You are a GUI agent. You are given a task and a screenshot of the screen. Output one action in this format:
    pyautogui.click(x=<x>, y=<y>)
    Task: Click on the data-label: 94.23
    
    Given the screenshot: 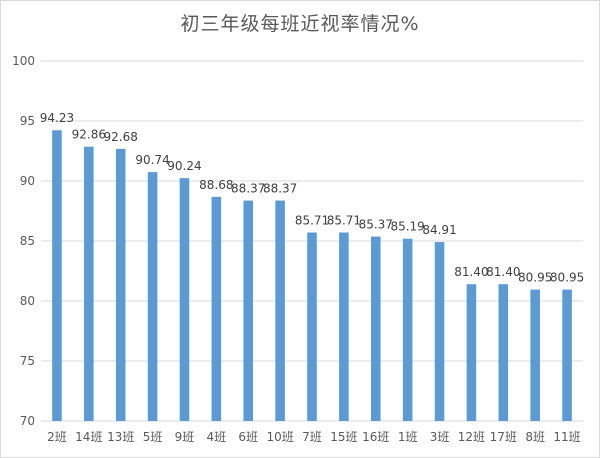 What is the action you would take?
    pyautogui.click(x=57, y=118)
    